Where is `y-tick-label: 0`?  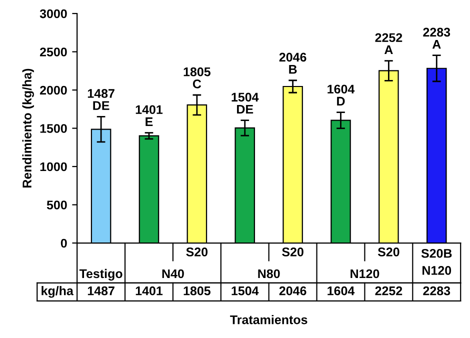
y-tick-label: 0 is located at coordinates (63, 243).